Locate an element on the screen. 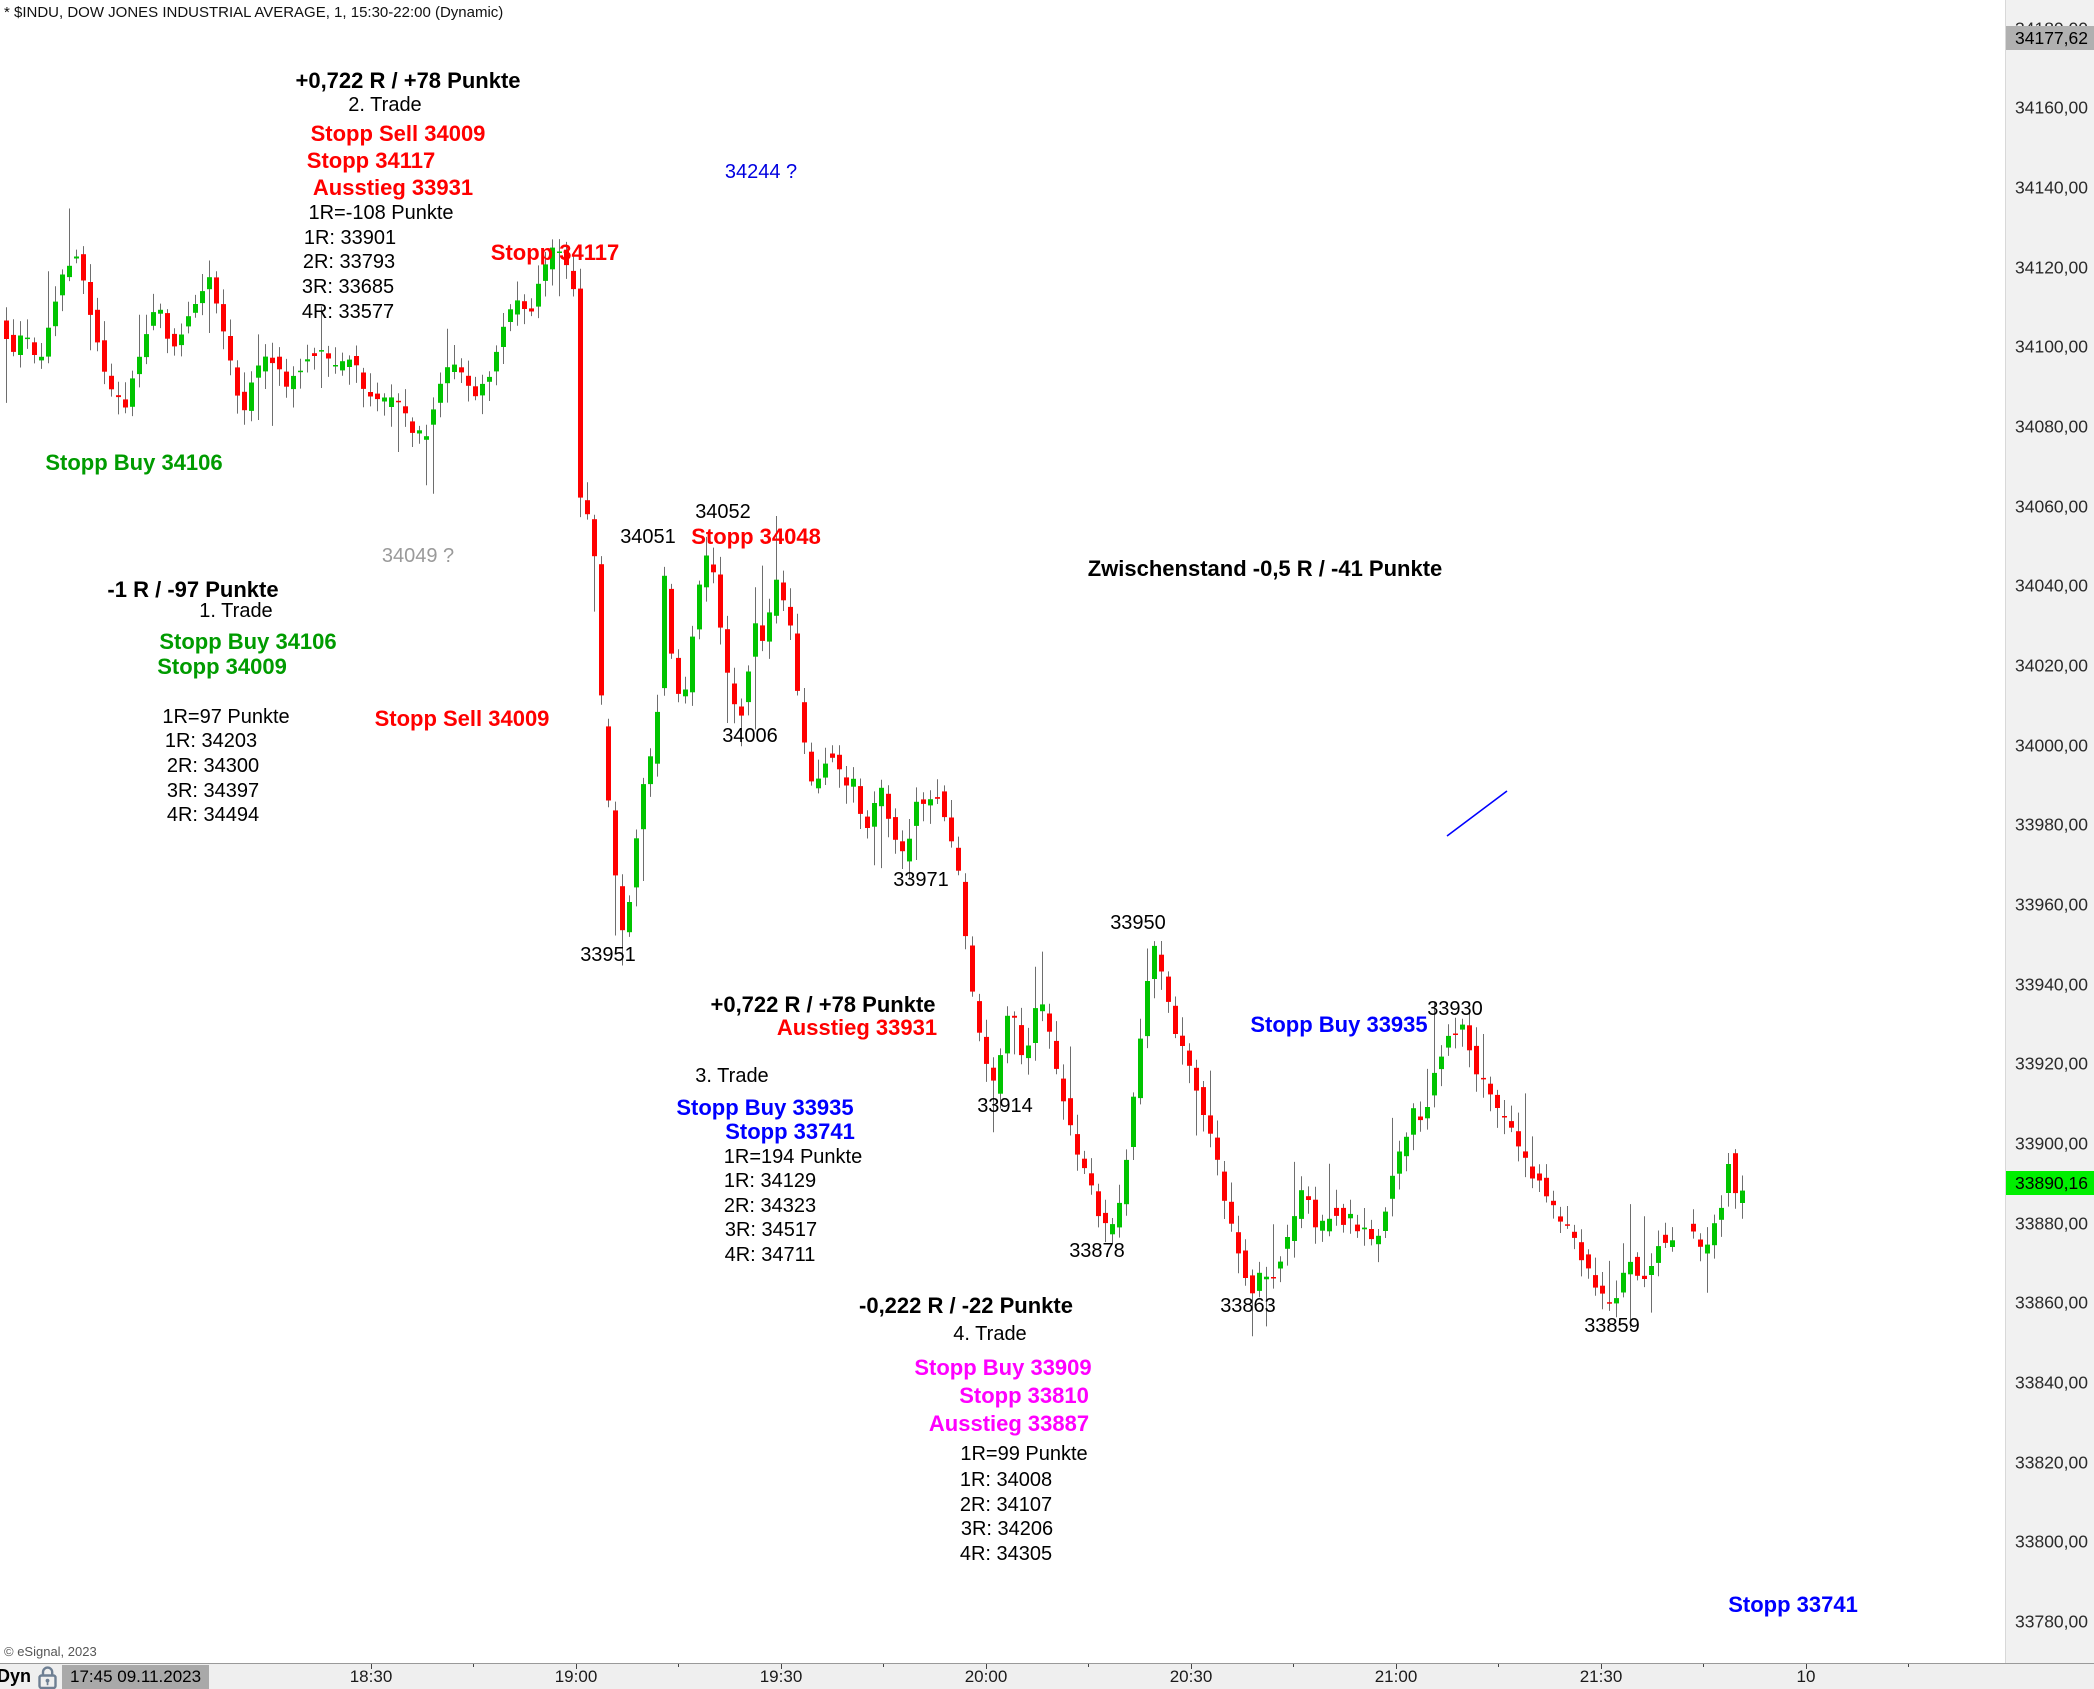 This screenshot has height=1689, width=2094. chart-annotation: Ausstieg 33887 is located at coordinates (1009, 1423).